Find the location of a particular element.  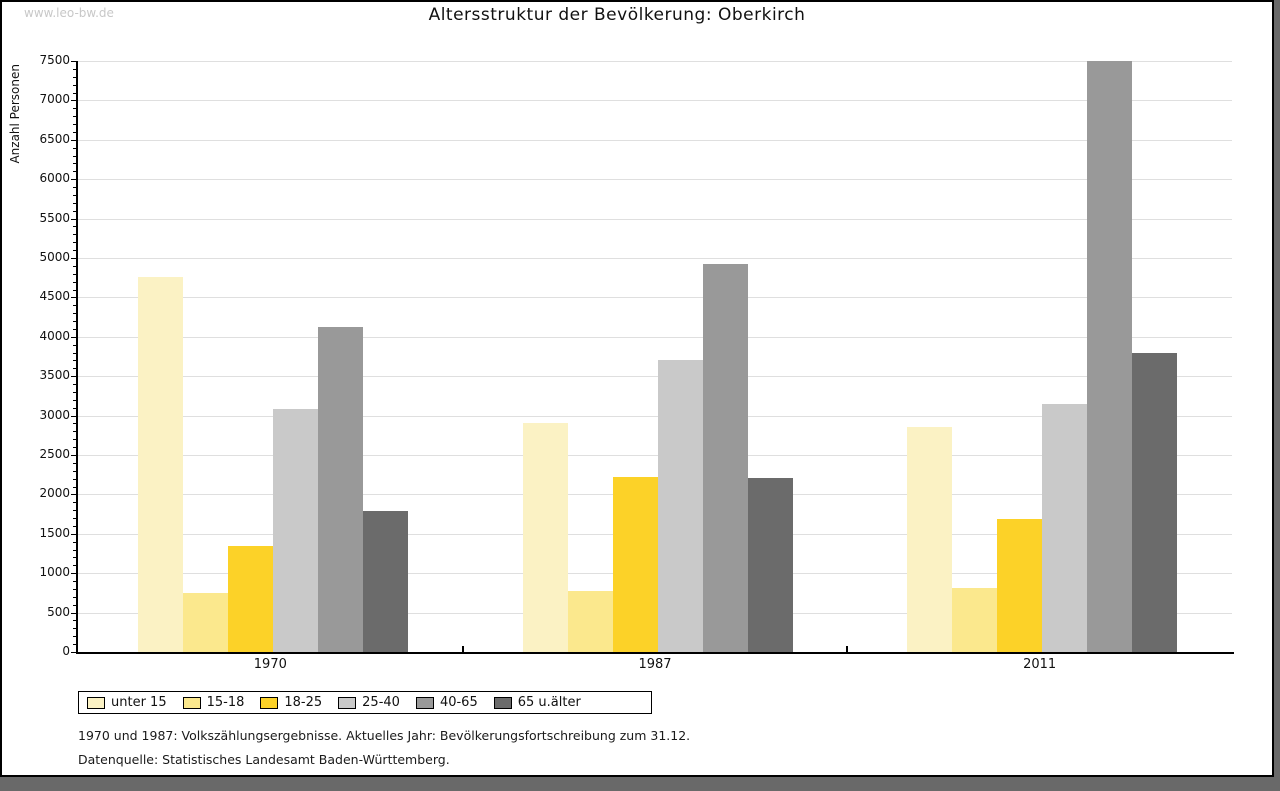

legend-item-25-40: 25-40 is located at coordinates (369, 702).